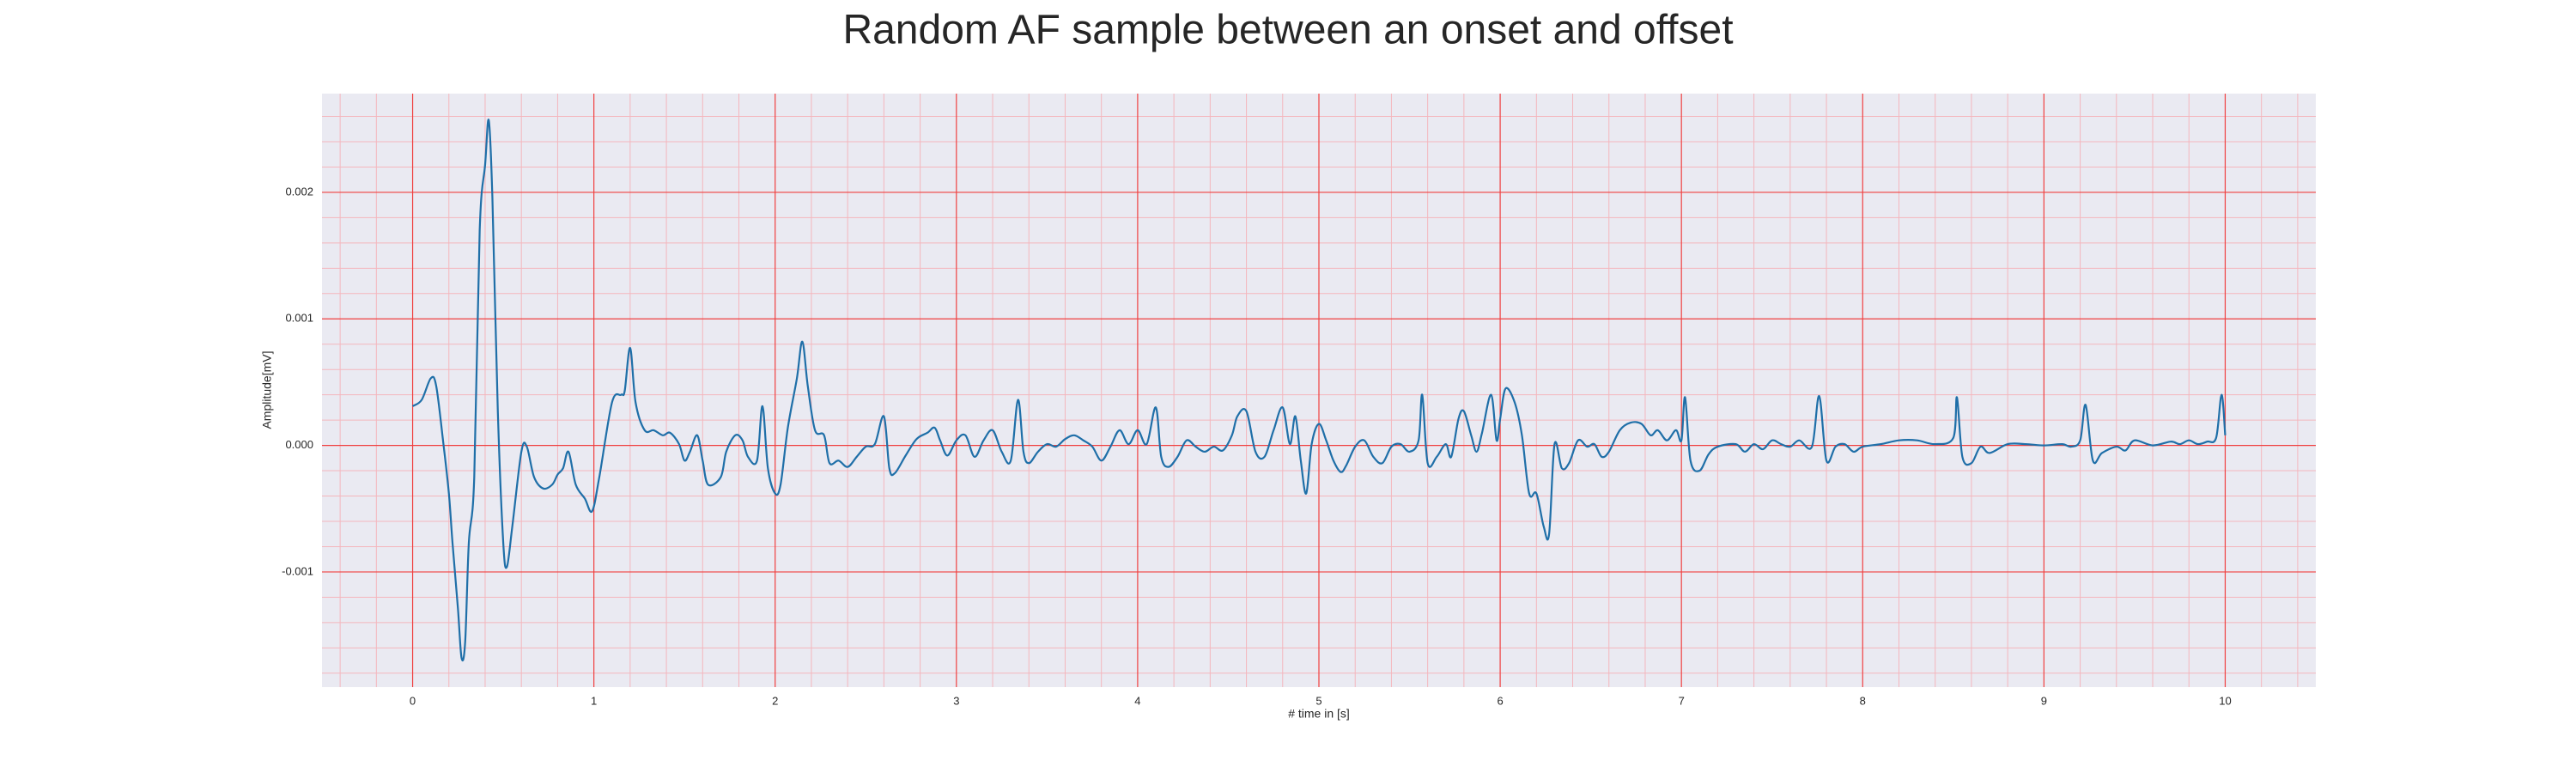  What do you see at coordinates (956, 700) in the screenshot?
I see `x-tick-label: 3` at bounding box center [956, 700].